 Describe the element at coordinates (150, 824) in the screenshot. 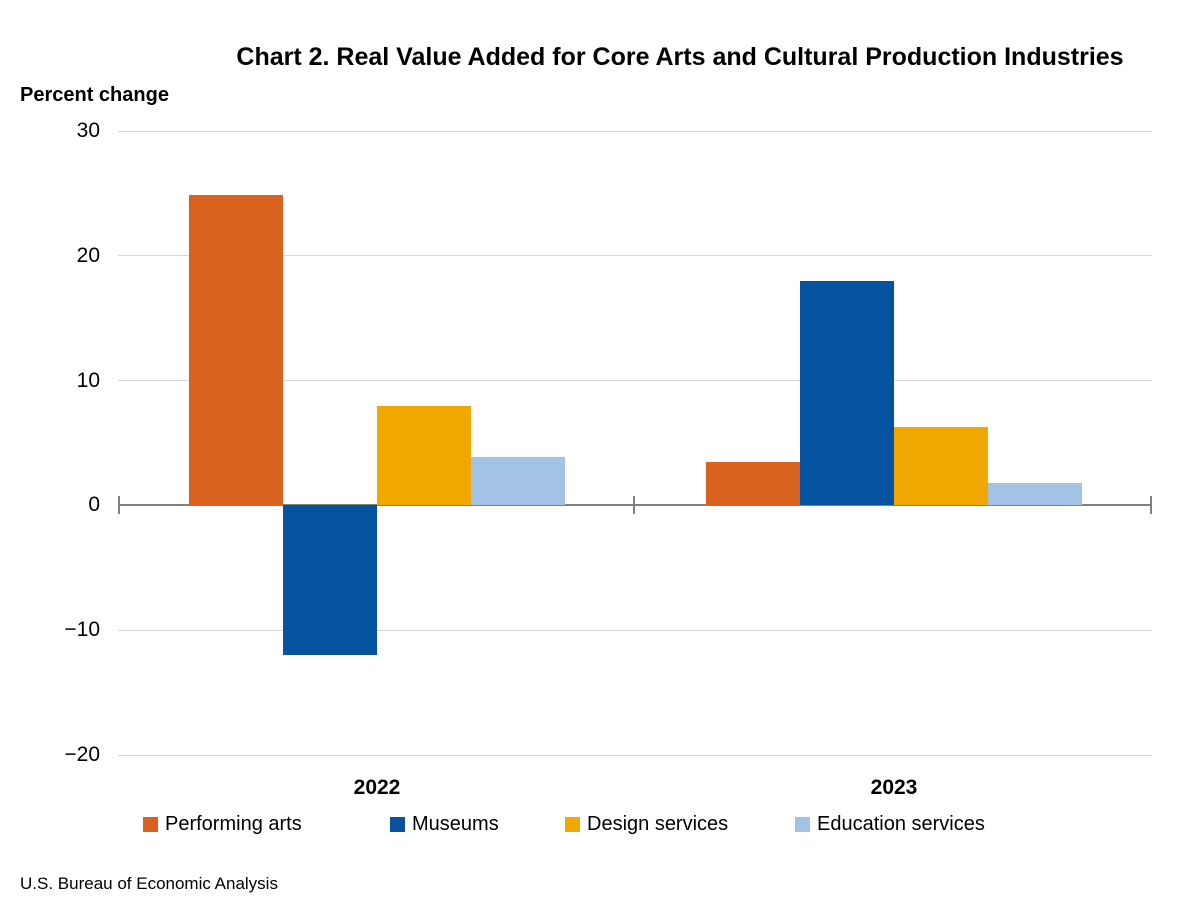

I see `legend-swatch-performing-arts-icon` at that location.